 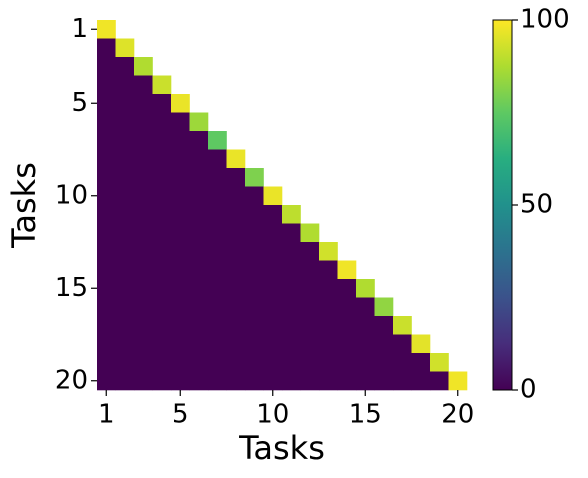 What do you see at coordinates (79, 29) in the screenshot?
I see `y-tick-label: 1` at bounding box center [79, 29].